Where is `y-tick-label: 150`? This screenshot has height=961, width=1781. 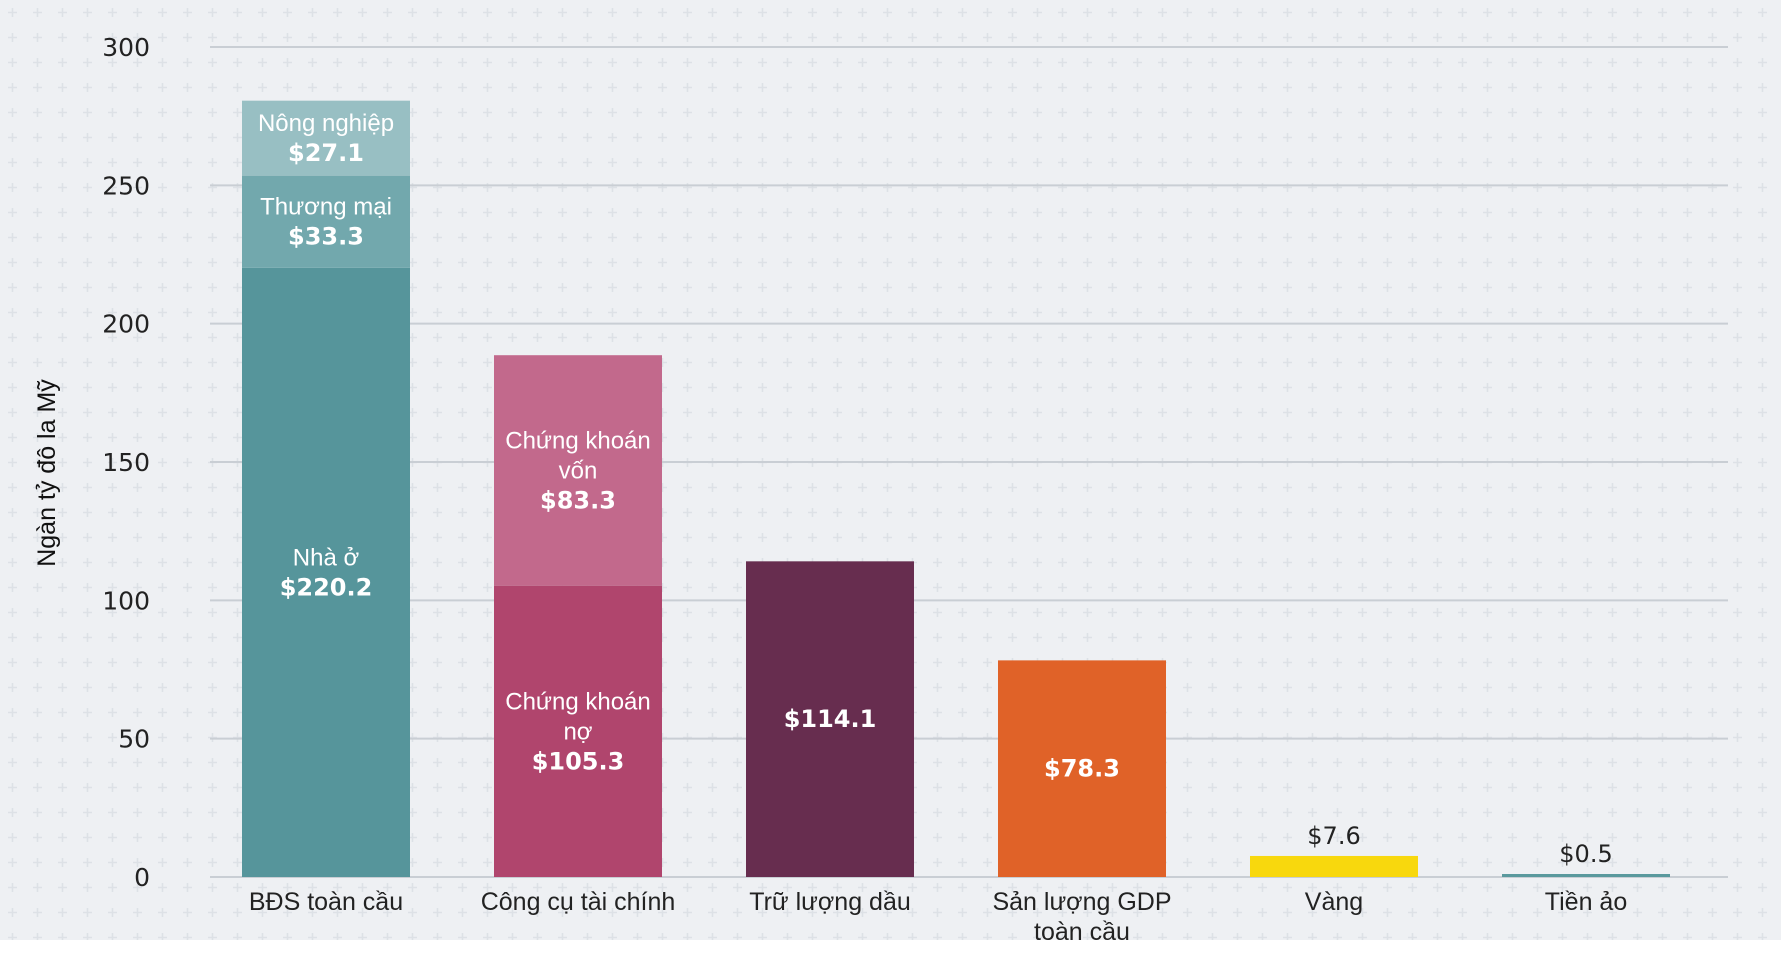 y-tick-label: 150 is located at coordinates (126, 462).